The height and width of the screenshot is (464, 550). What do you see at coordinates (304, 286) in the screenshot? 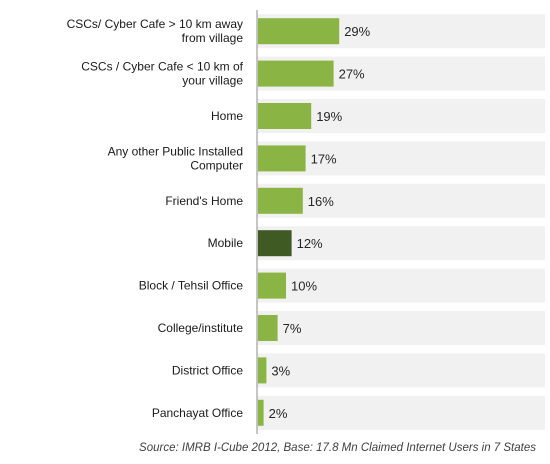
I see `data-label: 10%` at bounding box center [304, 286].